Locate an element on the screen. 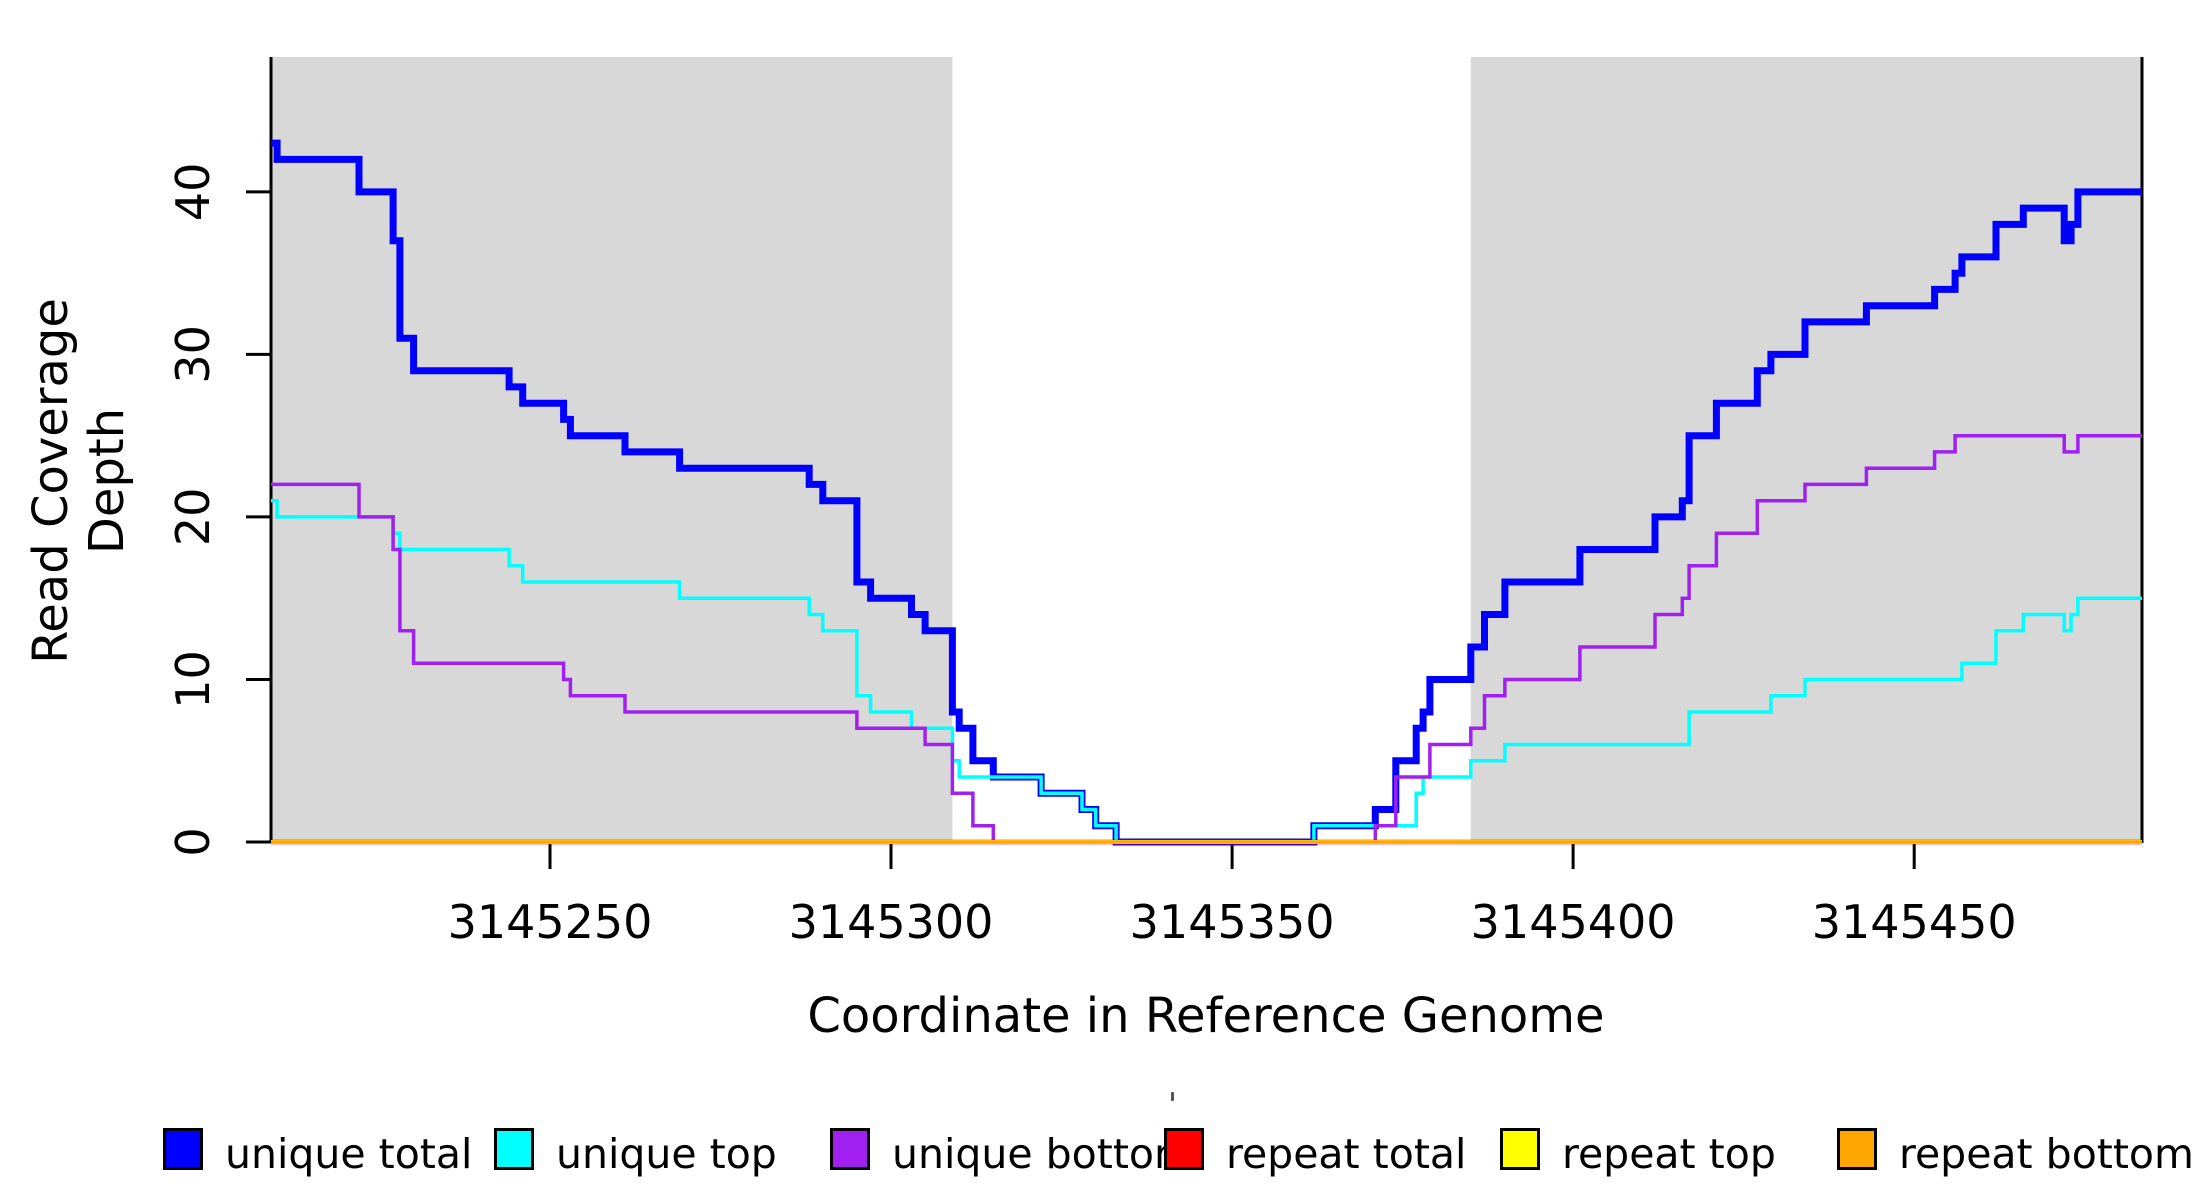 This screenshot has height=1200, width=2200. x-tick-label-2: 3145350 is located at coordinates (1232, 922).